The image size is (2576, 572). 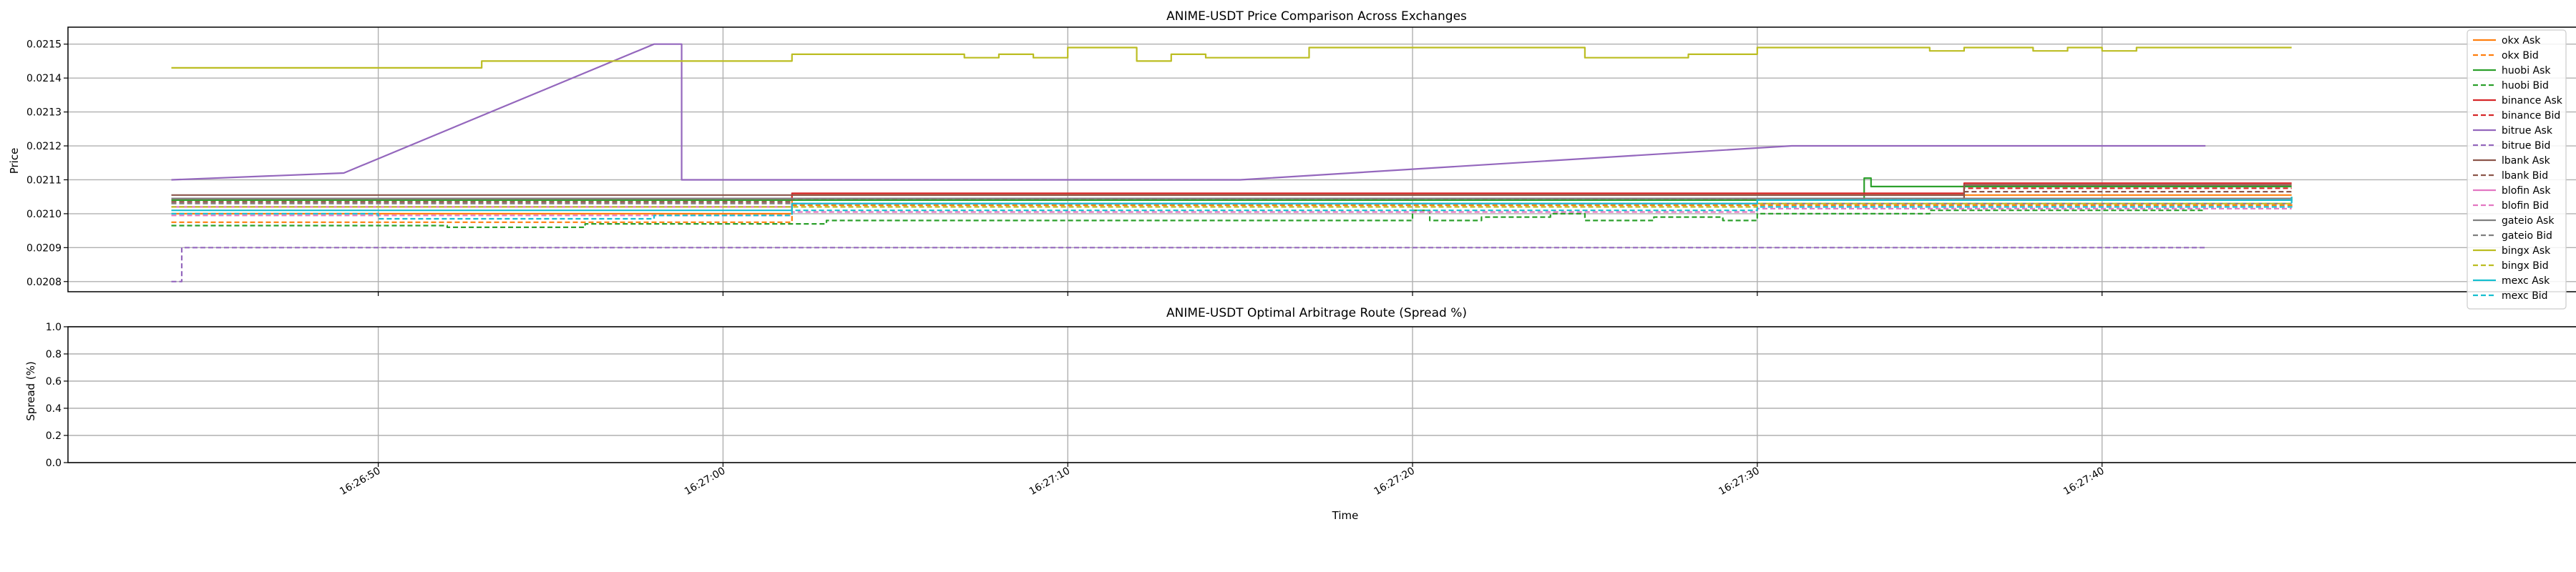 What do you see at coordinates (2525, 266) in the screenshot?
I see `legend-label-bingx-bid: bingx Bid` at bounding box center [2525, 266].